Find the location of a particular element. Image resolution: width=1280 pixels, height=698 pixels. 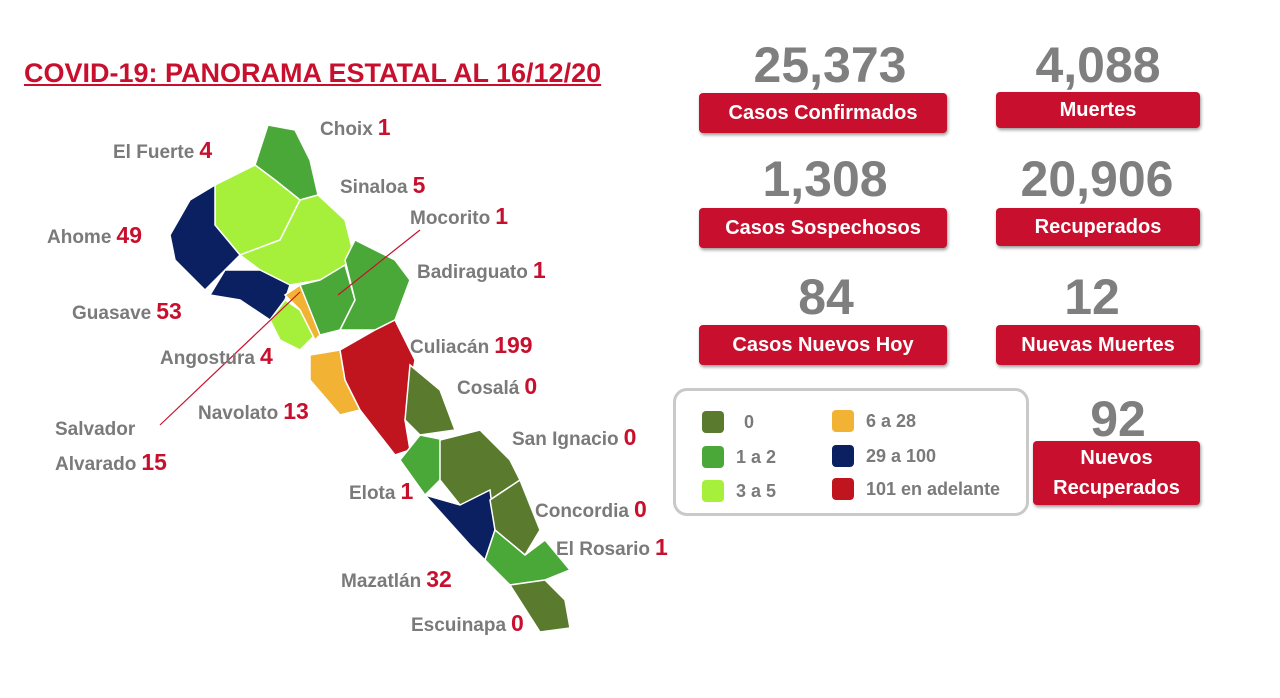

legend-item: 3 a 5 is located at coordinates (739, 491).